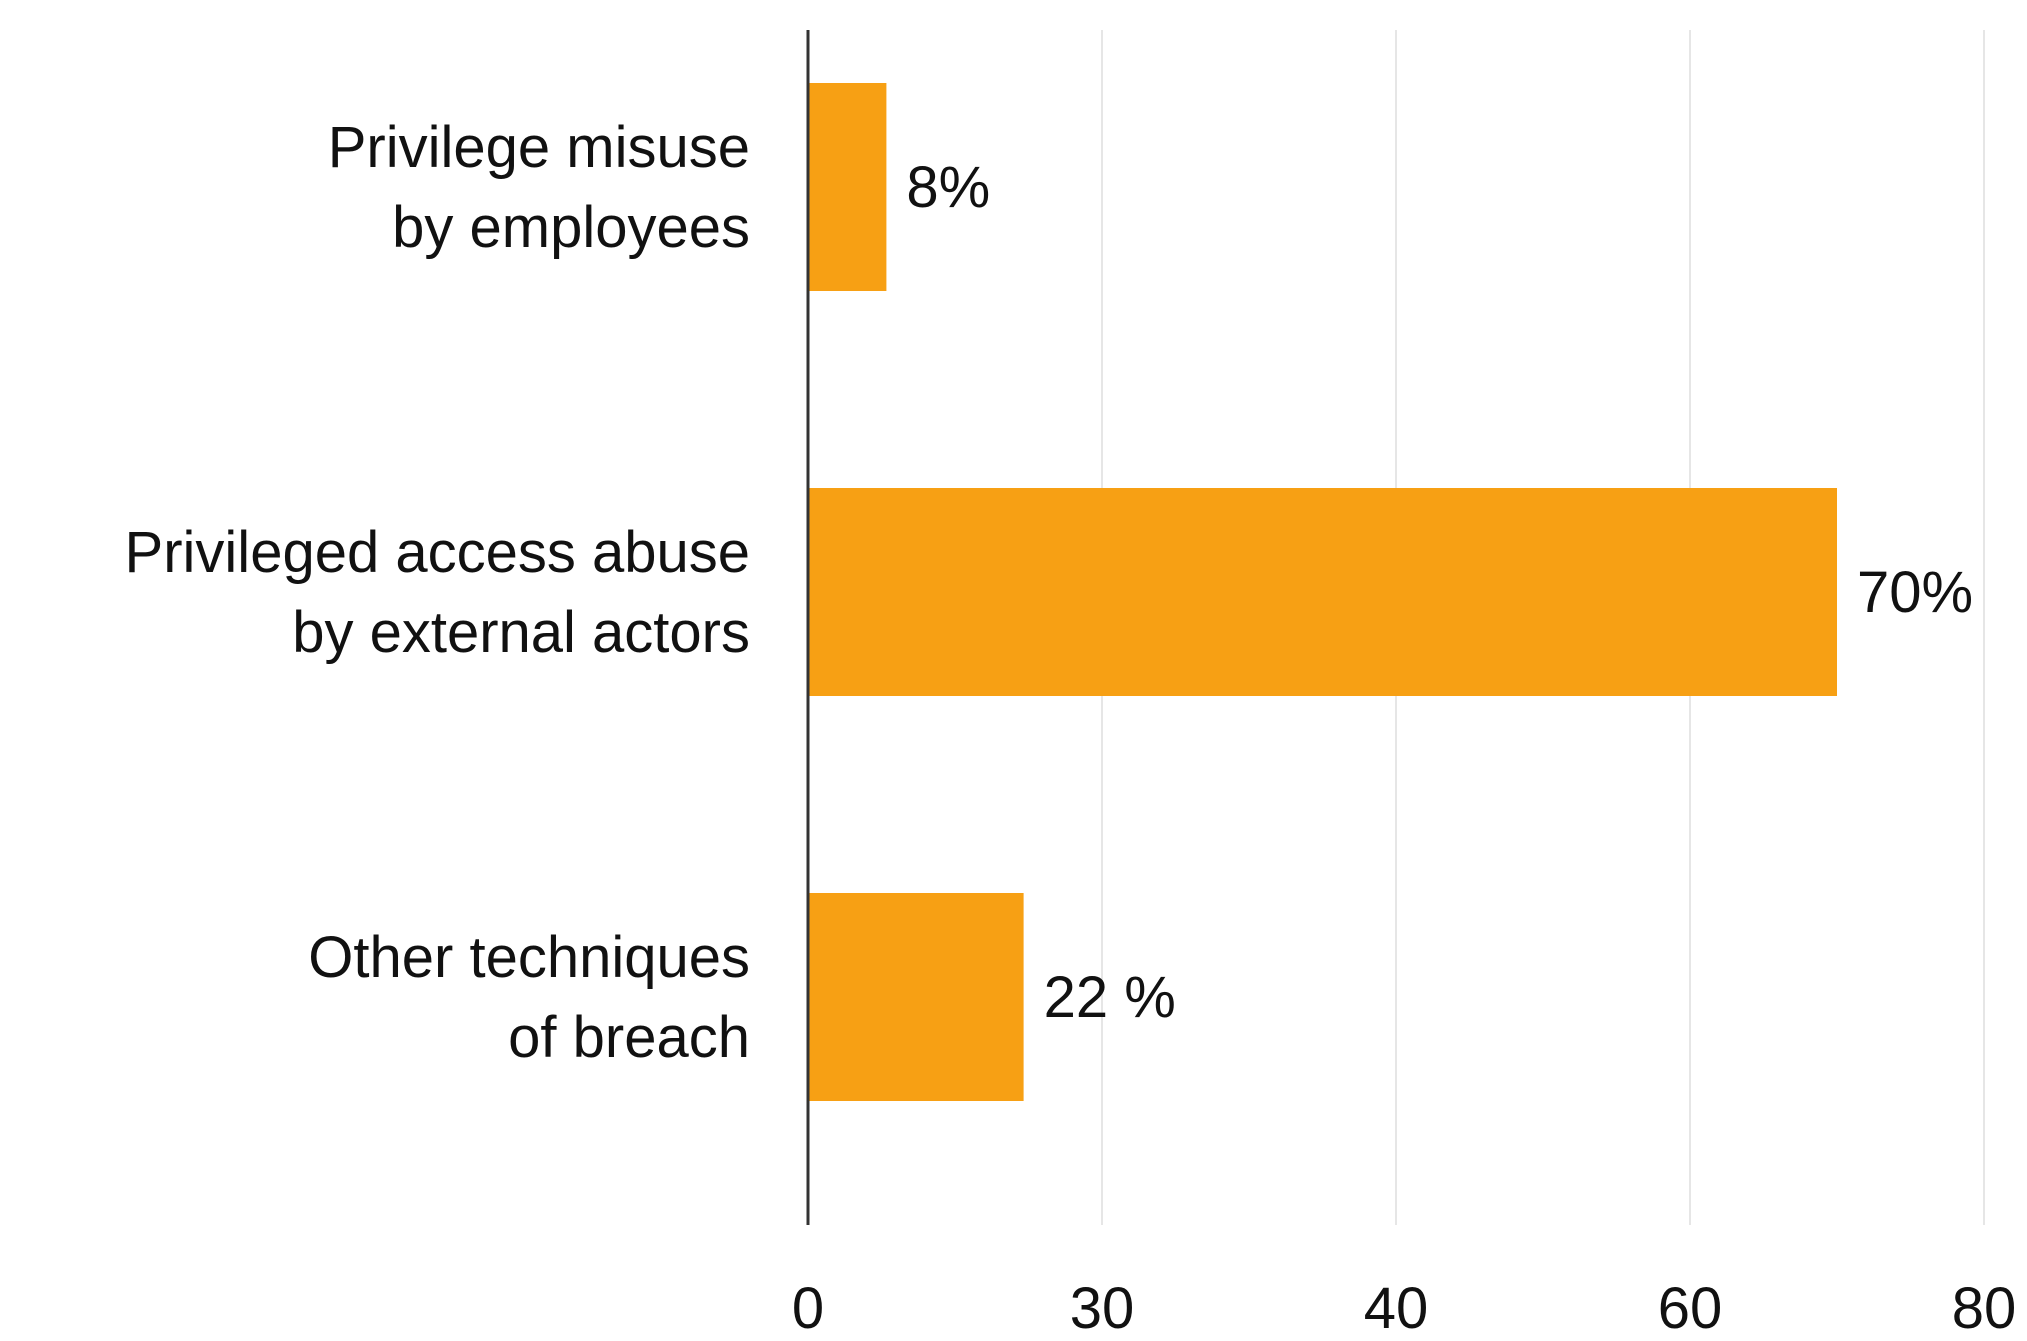 This screenshot has height=1341, width=2027. What do you see at coordinates (948, 187) in the screenshot?
I see `data-label-0: 8%` at bounding box center [948, 187].